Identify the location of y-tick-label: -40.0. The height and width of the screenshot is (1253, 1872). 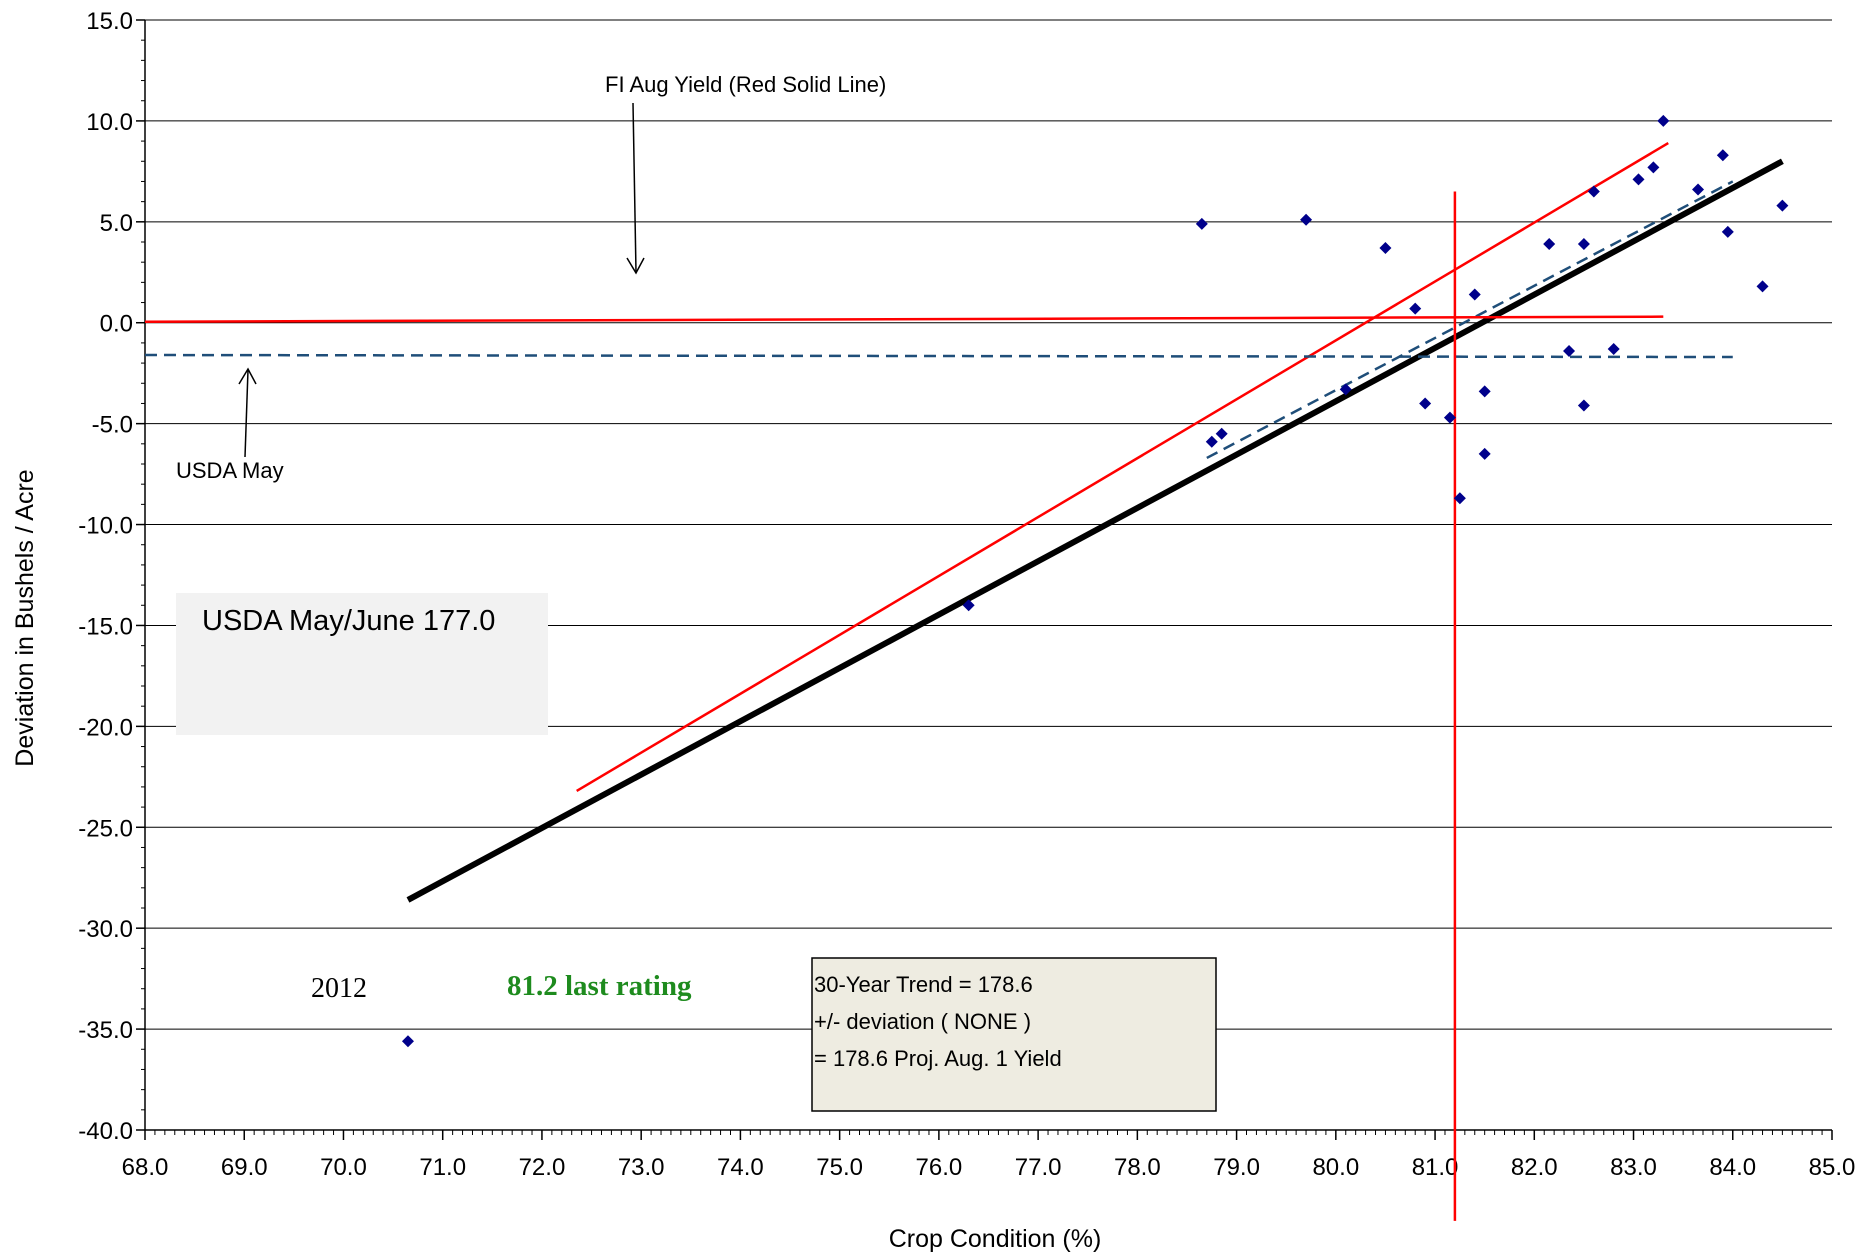
(105, 1131).